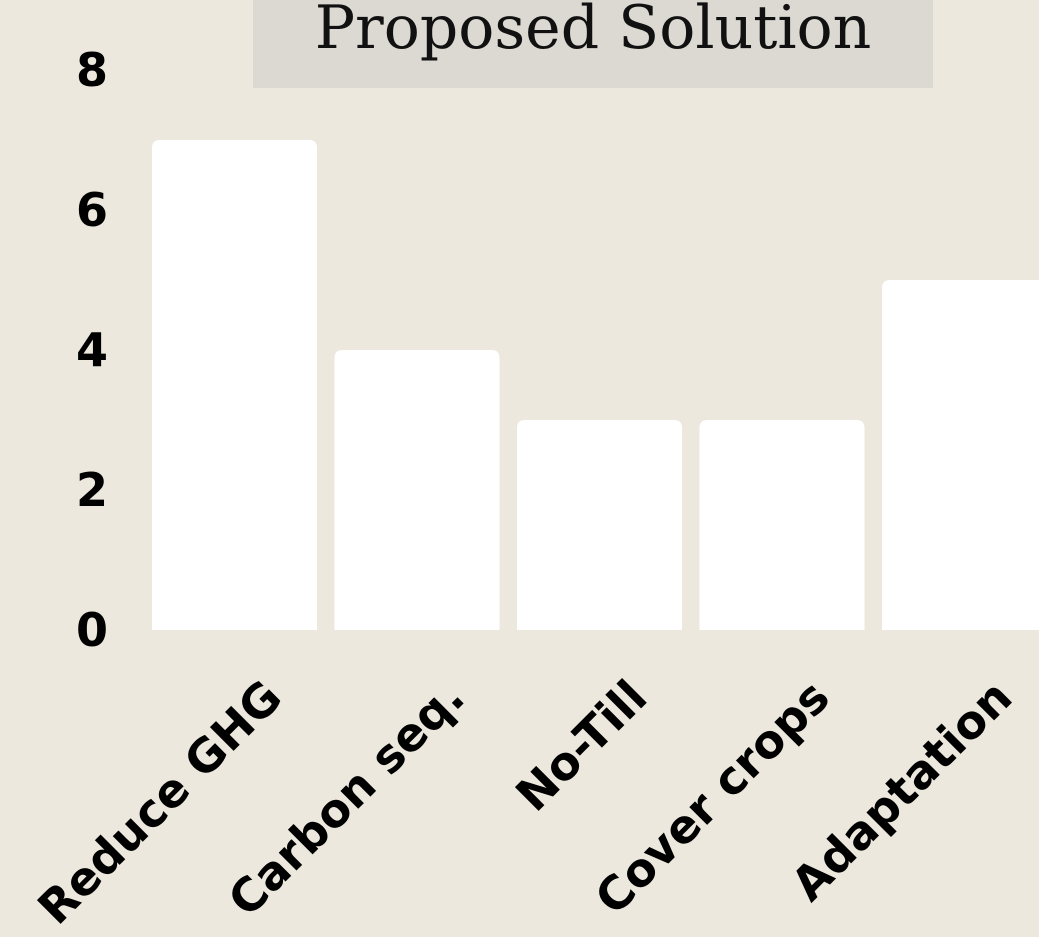  Describe the element at coordinates (593, 31) in the screenshot. I see `chart-title: Proposed Solution` at that location.